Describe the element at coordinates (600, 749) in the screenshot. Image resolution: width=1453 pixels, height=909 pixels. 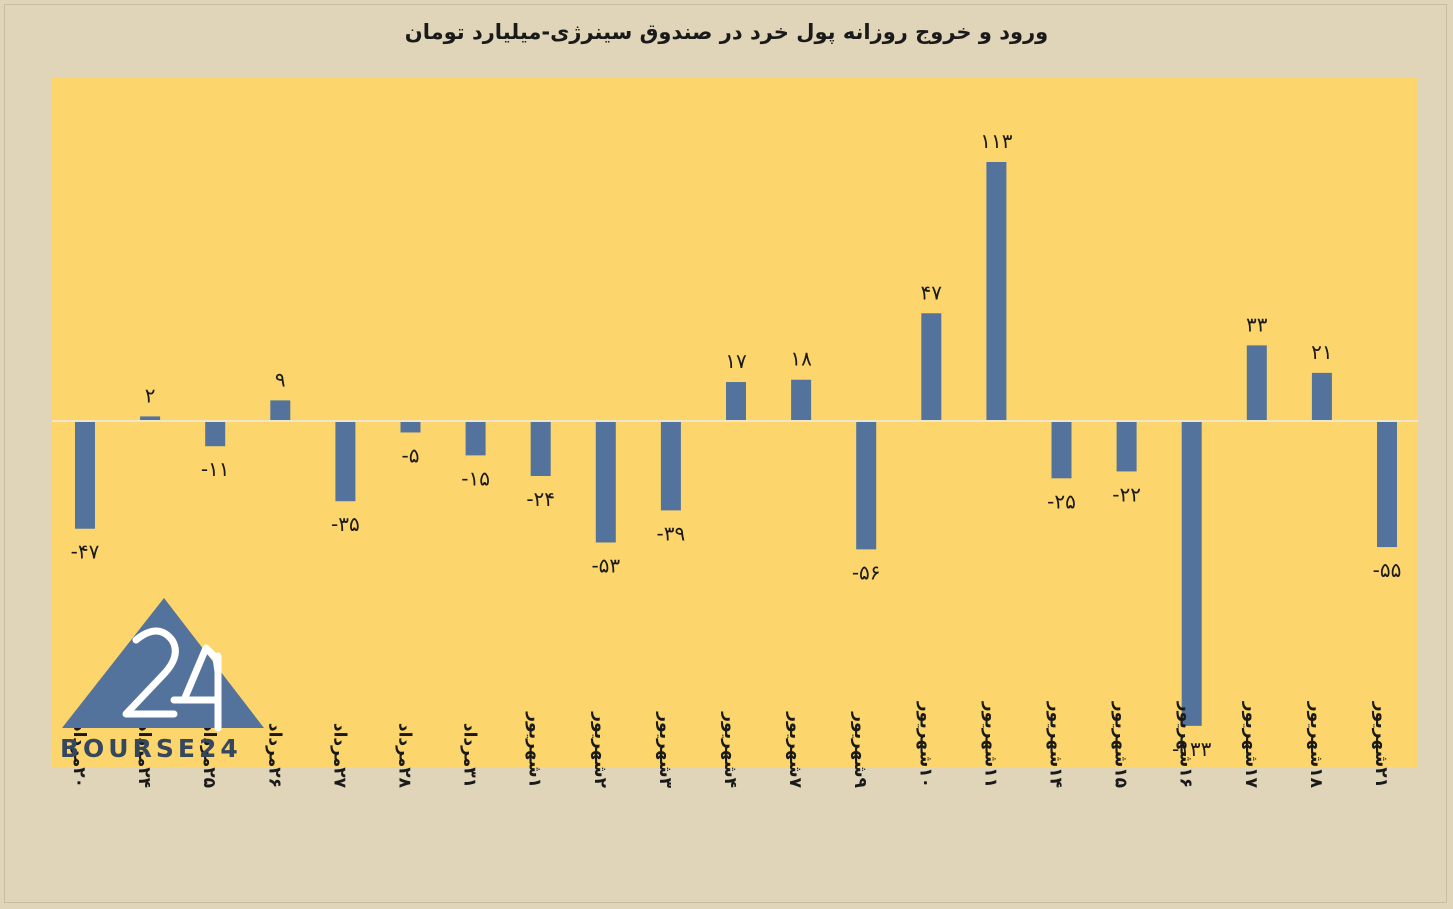
I see `x-tick-label: ۲شهریور` at that location.